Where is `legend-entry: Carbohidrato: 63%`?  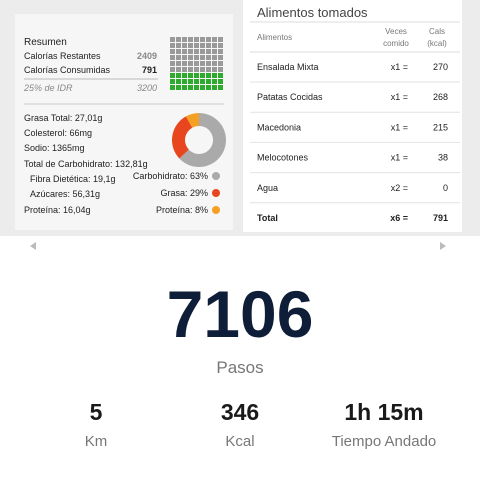
legend-entry: Carbohidrato: 63% is located at coordinates (170, 176).